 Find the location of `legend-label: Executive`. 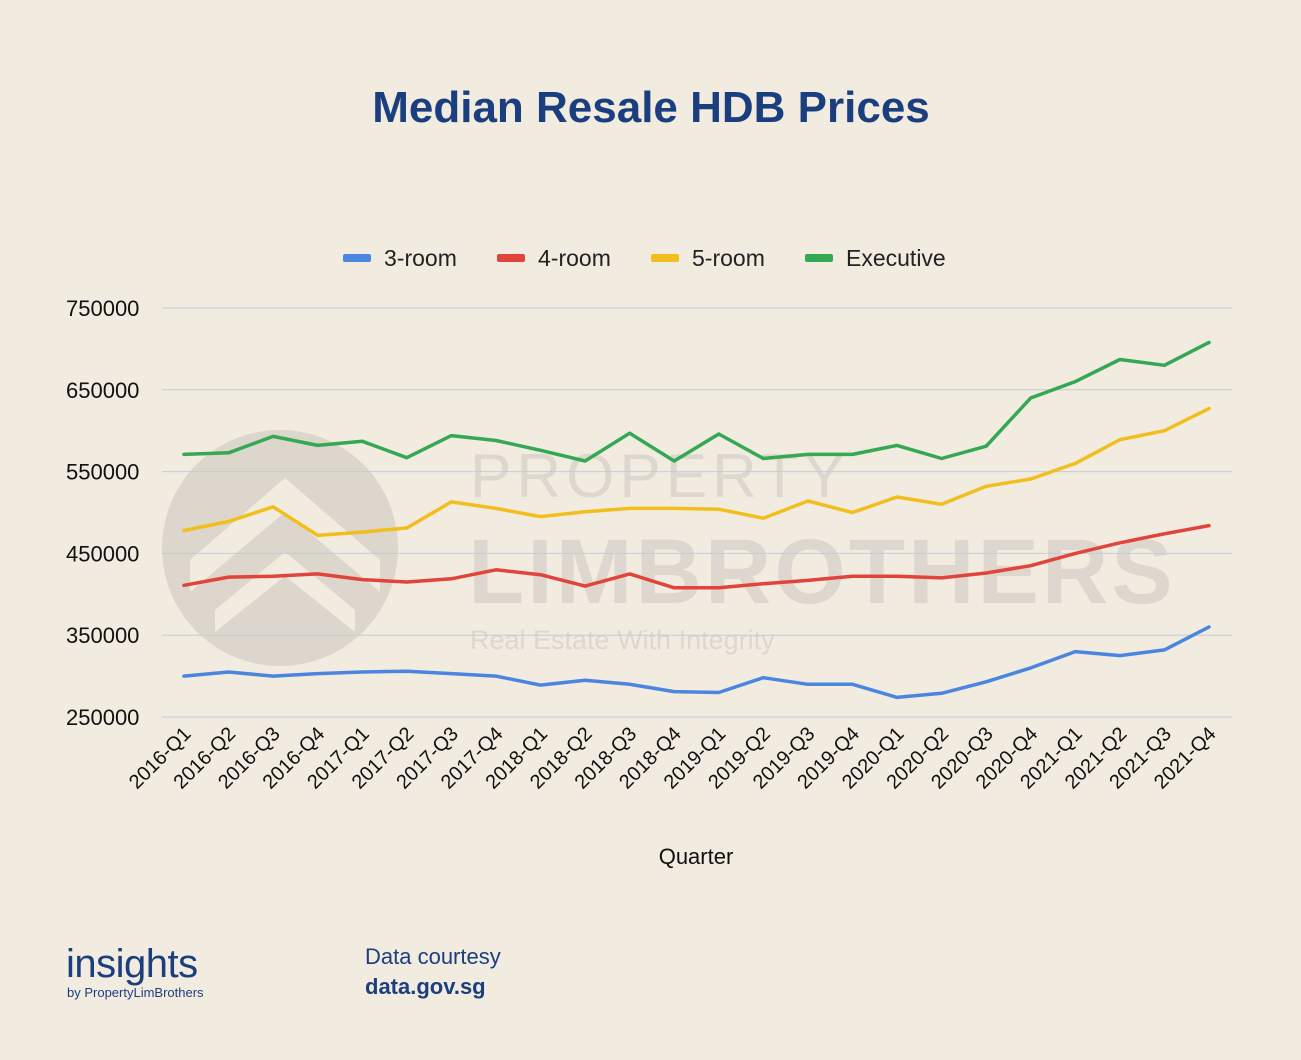

legend-label: Executive is located at coordinates (896, 258).